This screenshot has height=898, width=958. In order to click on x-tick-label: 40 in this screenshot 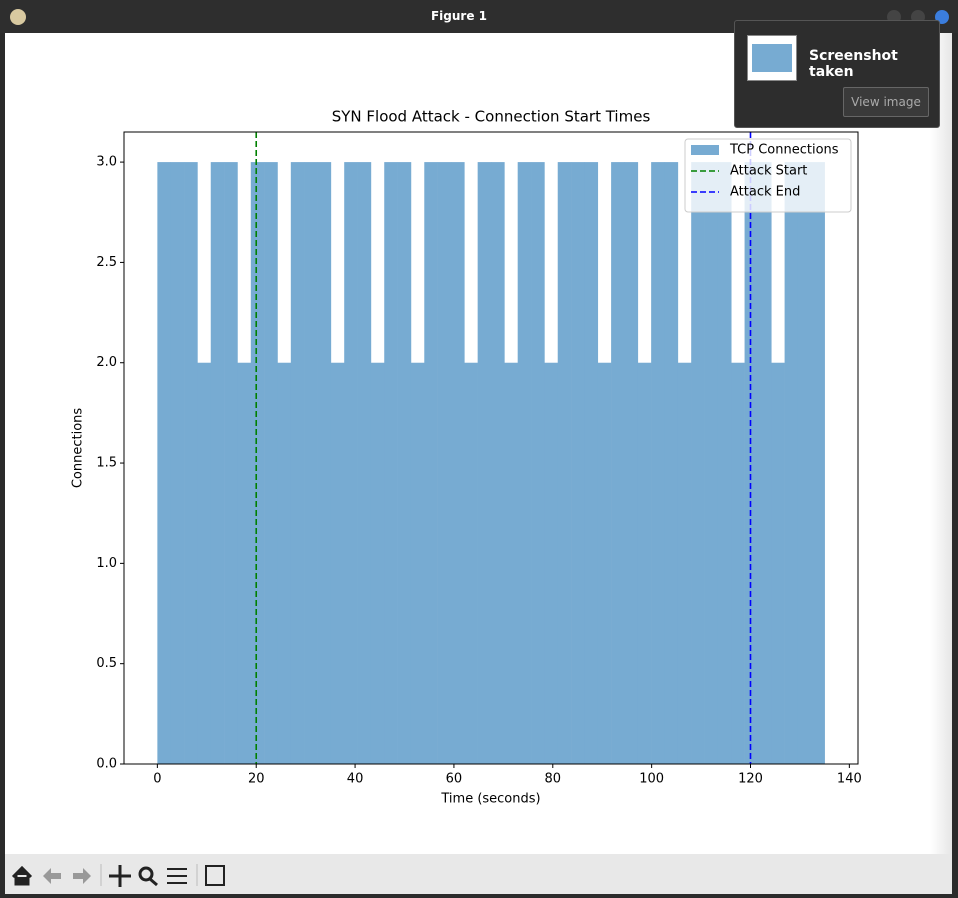, I will do `click(355, 779)`.